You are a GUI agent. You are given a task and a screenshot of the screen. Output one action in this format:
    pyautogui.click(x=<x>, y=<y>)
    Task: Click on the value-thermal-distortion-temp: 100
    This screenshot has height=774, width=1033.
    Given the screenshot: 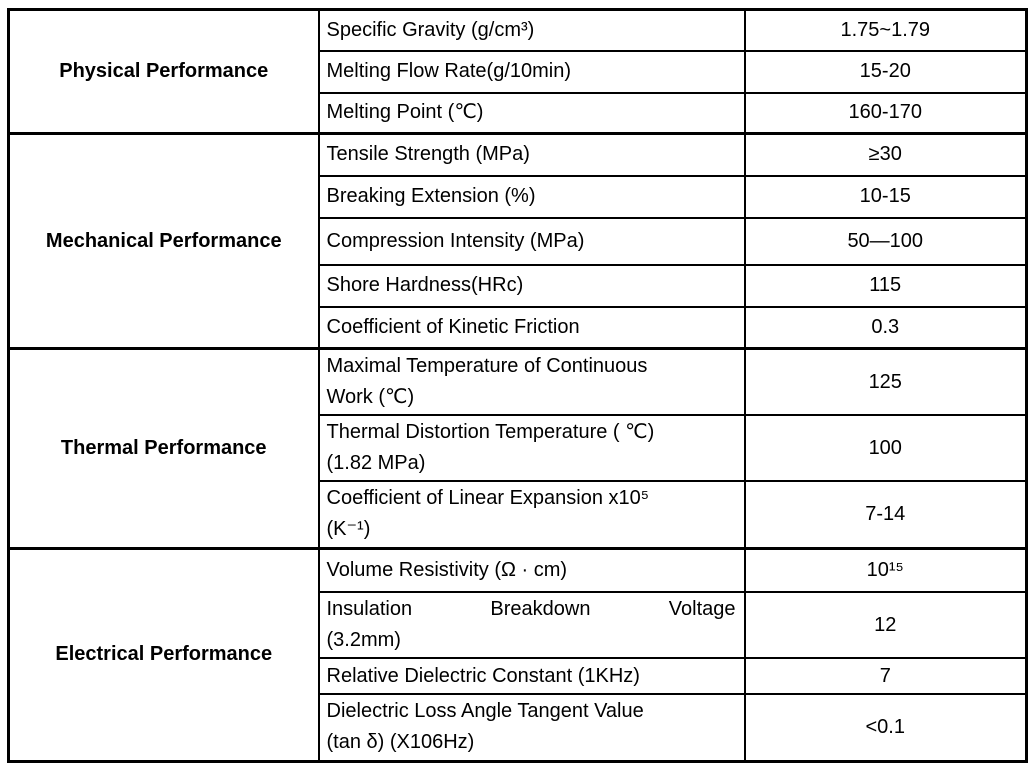 What is the action you would take?
    pyautogui.click(x=885, y=448)
    